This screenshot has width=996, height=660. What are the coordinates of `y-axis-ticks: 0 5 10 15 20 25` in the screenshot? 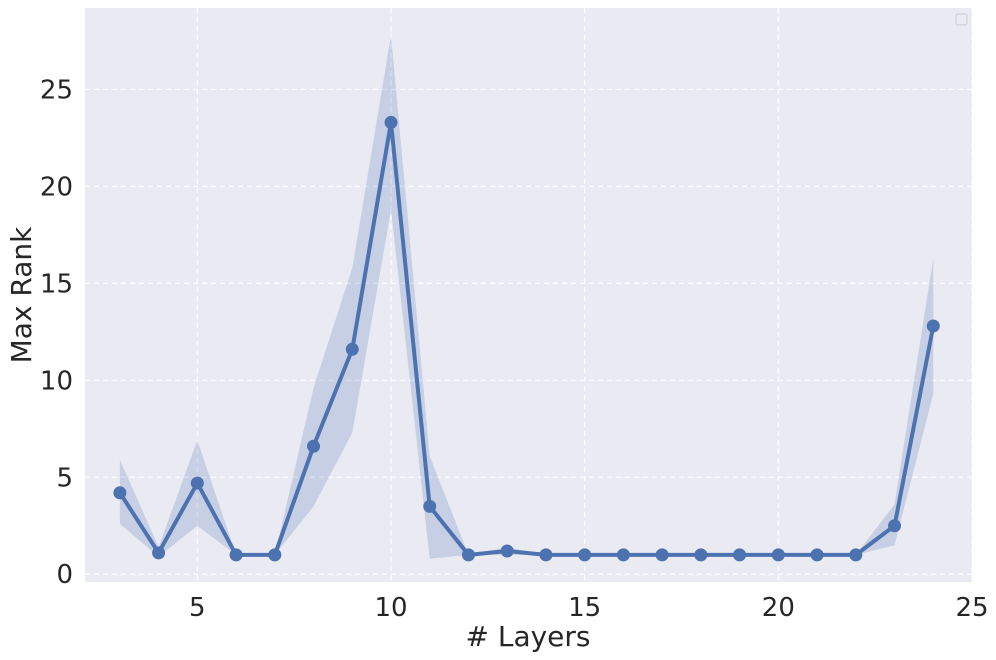 It's located at (56, 332).